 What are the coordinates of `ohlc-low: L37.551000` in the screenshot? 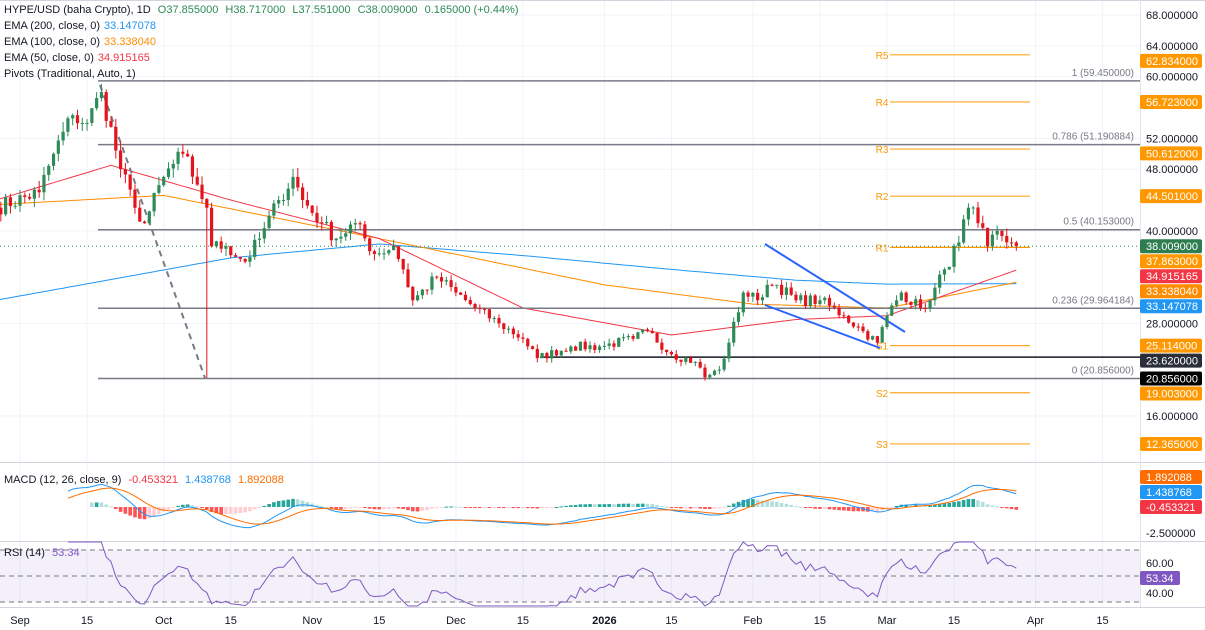 It's located at (321, 10).